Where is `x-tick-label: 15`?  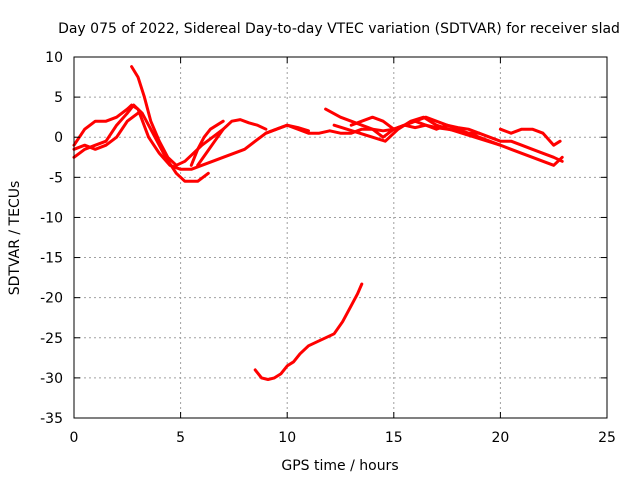 x-tick-label: 15 is located at coordinates (394, 438).